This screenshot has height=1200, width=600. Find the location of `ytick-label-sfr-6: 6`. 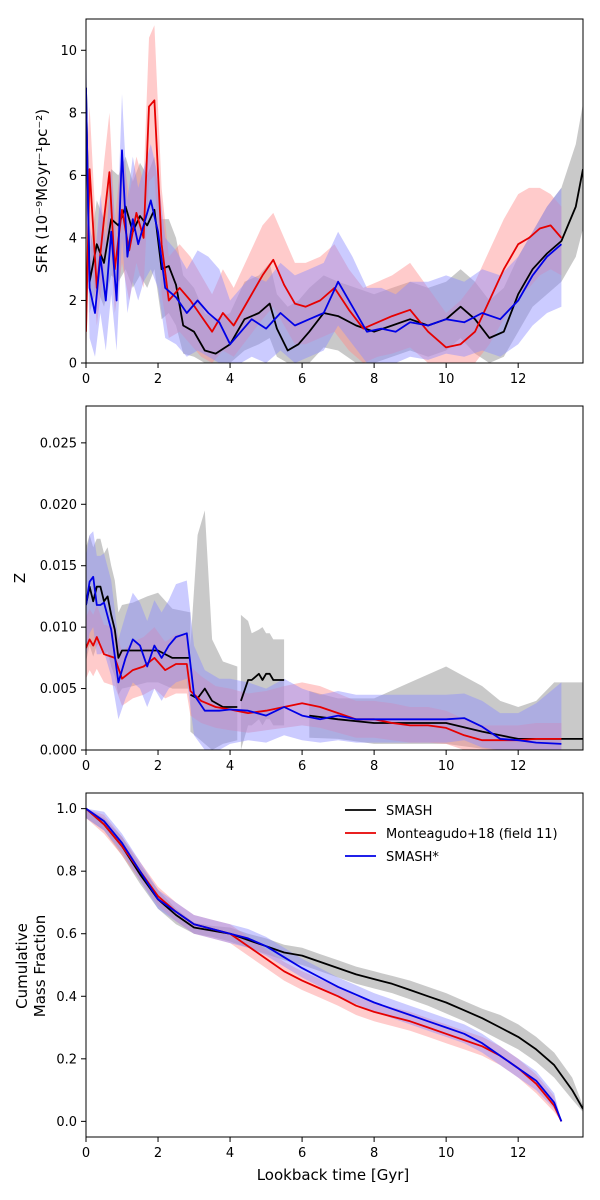

ytick-label-sfr-6: 6 is located at coordinates (73, 176).